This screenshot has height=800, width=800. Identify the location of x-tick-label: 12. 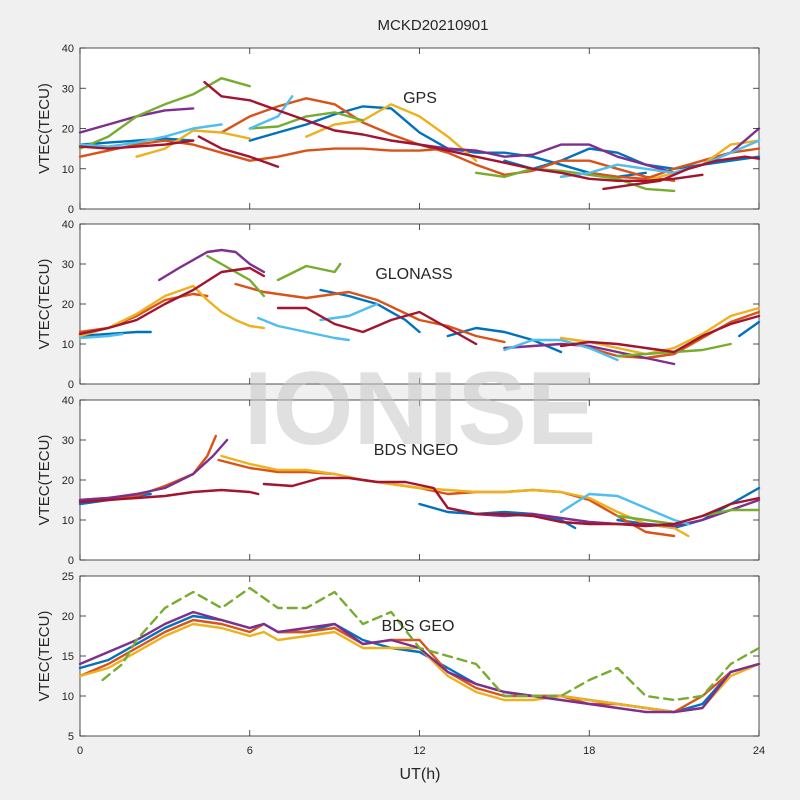
(419, 751).